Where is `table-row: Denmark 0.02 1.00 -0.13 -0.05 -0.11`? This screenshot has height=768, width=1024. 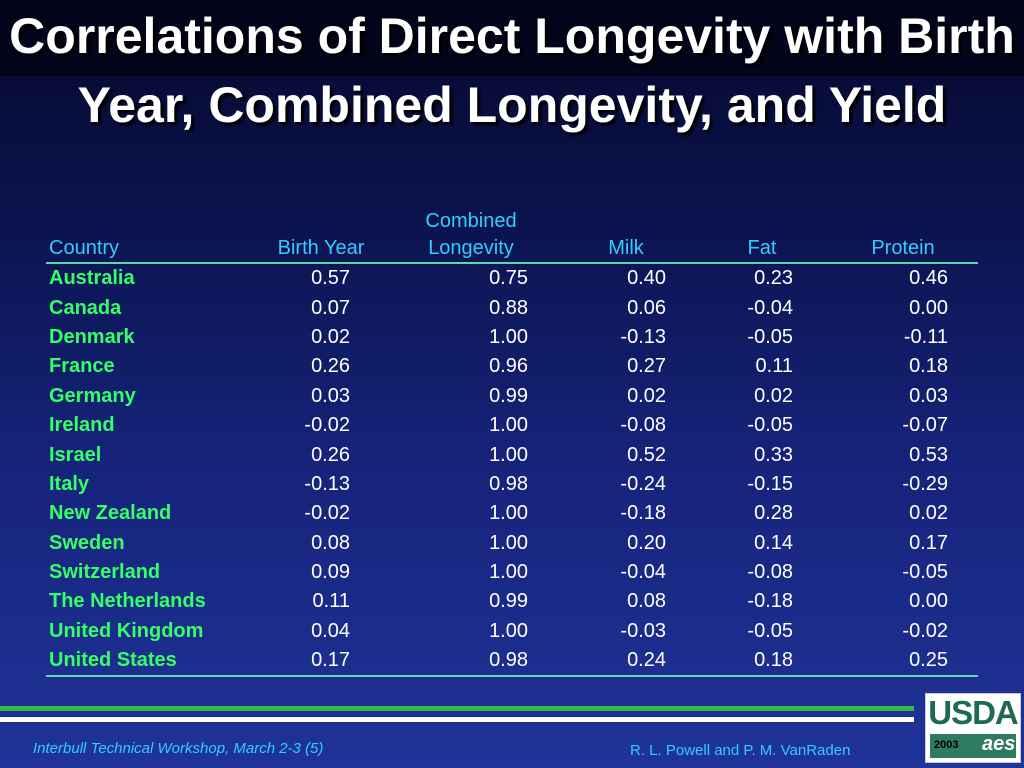
table-row: Denmark 0.02 1.00 -0.13 -0.05 -0.11 is located at coordinates (512, 337).